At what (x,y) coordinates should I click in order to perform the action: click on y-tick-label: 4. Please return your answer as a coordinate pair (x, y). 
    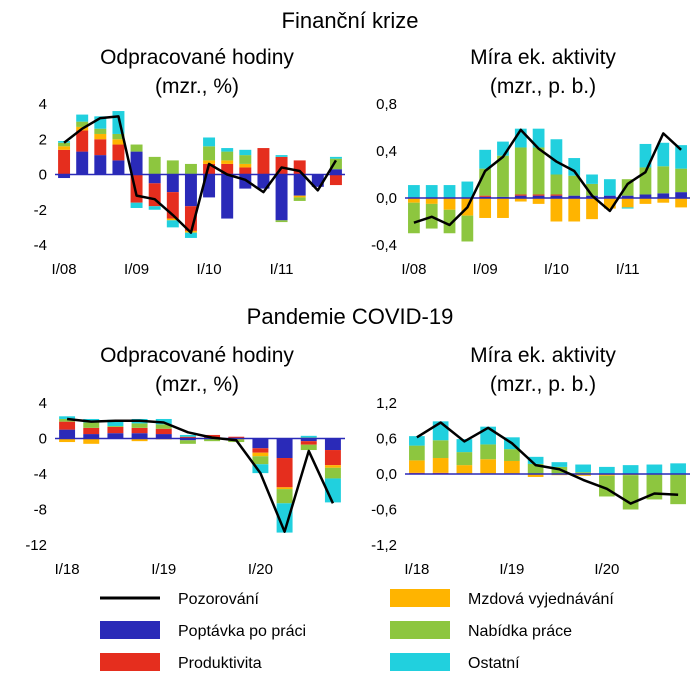
    Looking at the image, I should click on (43, 104).